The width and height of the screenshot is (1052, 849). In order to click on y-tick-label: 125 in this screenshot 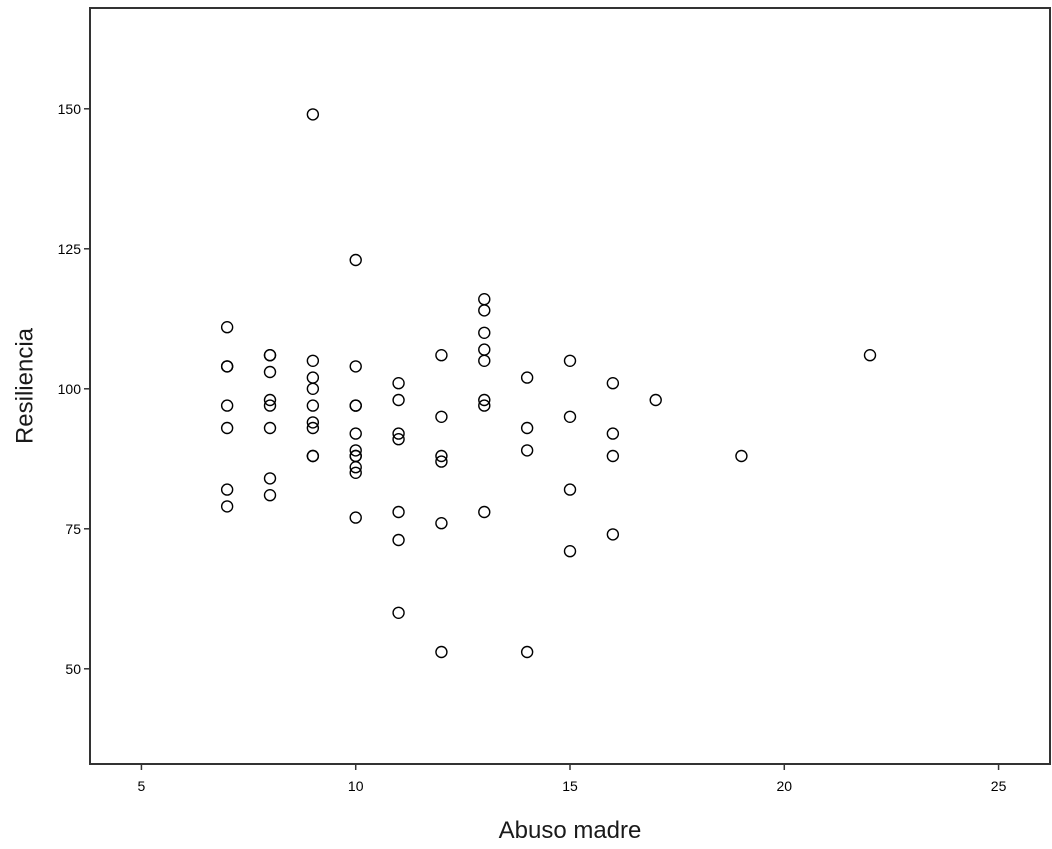, I will do `click(70, 249)`.